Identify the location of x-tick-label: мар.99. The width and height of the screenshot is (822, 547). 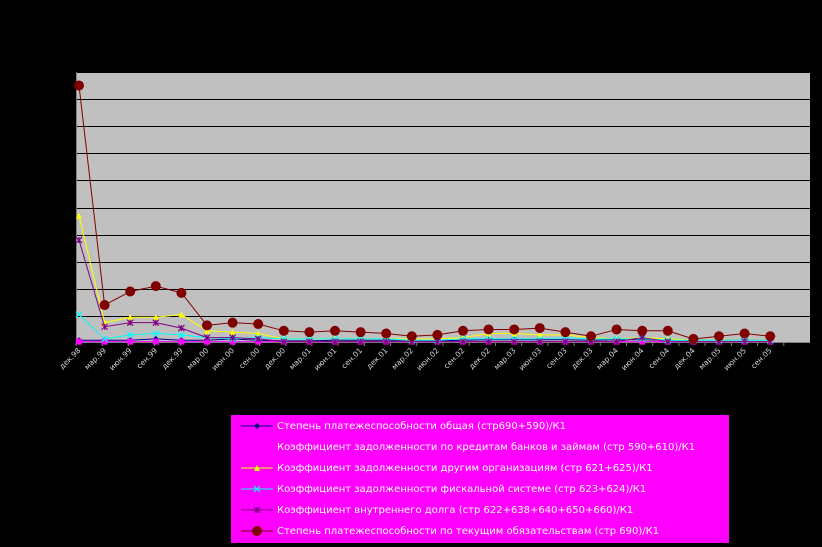
(96, 359).